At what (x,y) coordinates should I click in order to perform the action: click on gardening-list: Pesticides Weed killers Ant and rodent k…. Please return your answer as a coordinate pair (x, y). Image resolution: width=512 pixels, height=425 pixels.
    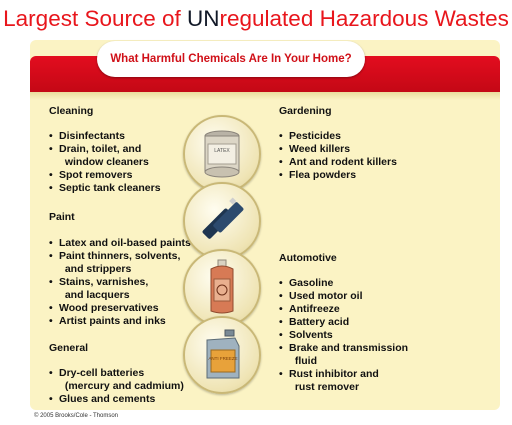
    Looking at the image, I should click on (338, 156).